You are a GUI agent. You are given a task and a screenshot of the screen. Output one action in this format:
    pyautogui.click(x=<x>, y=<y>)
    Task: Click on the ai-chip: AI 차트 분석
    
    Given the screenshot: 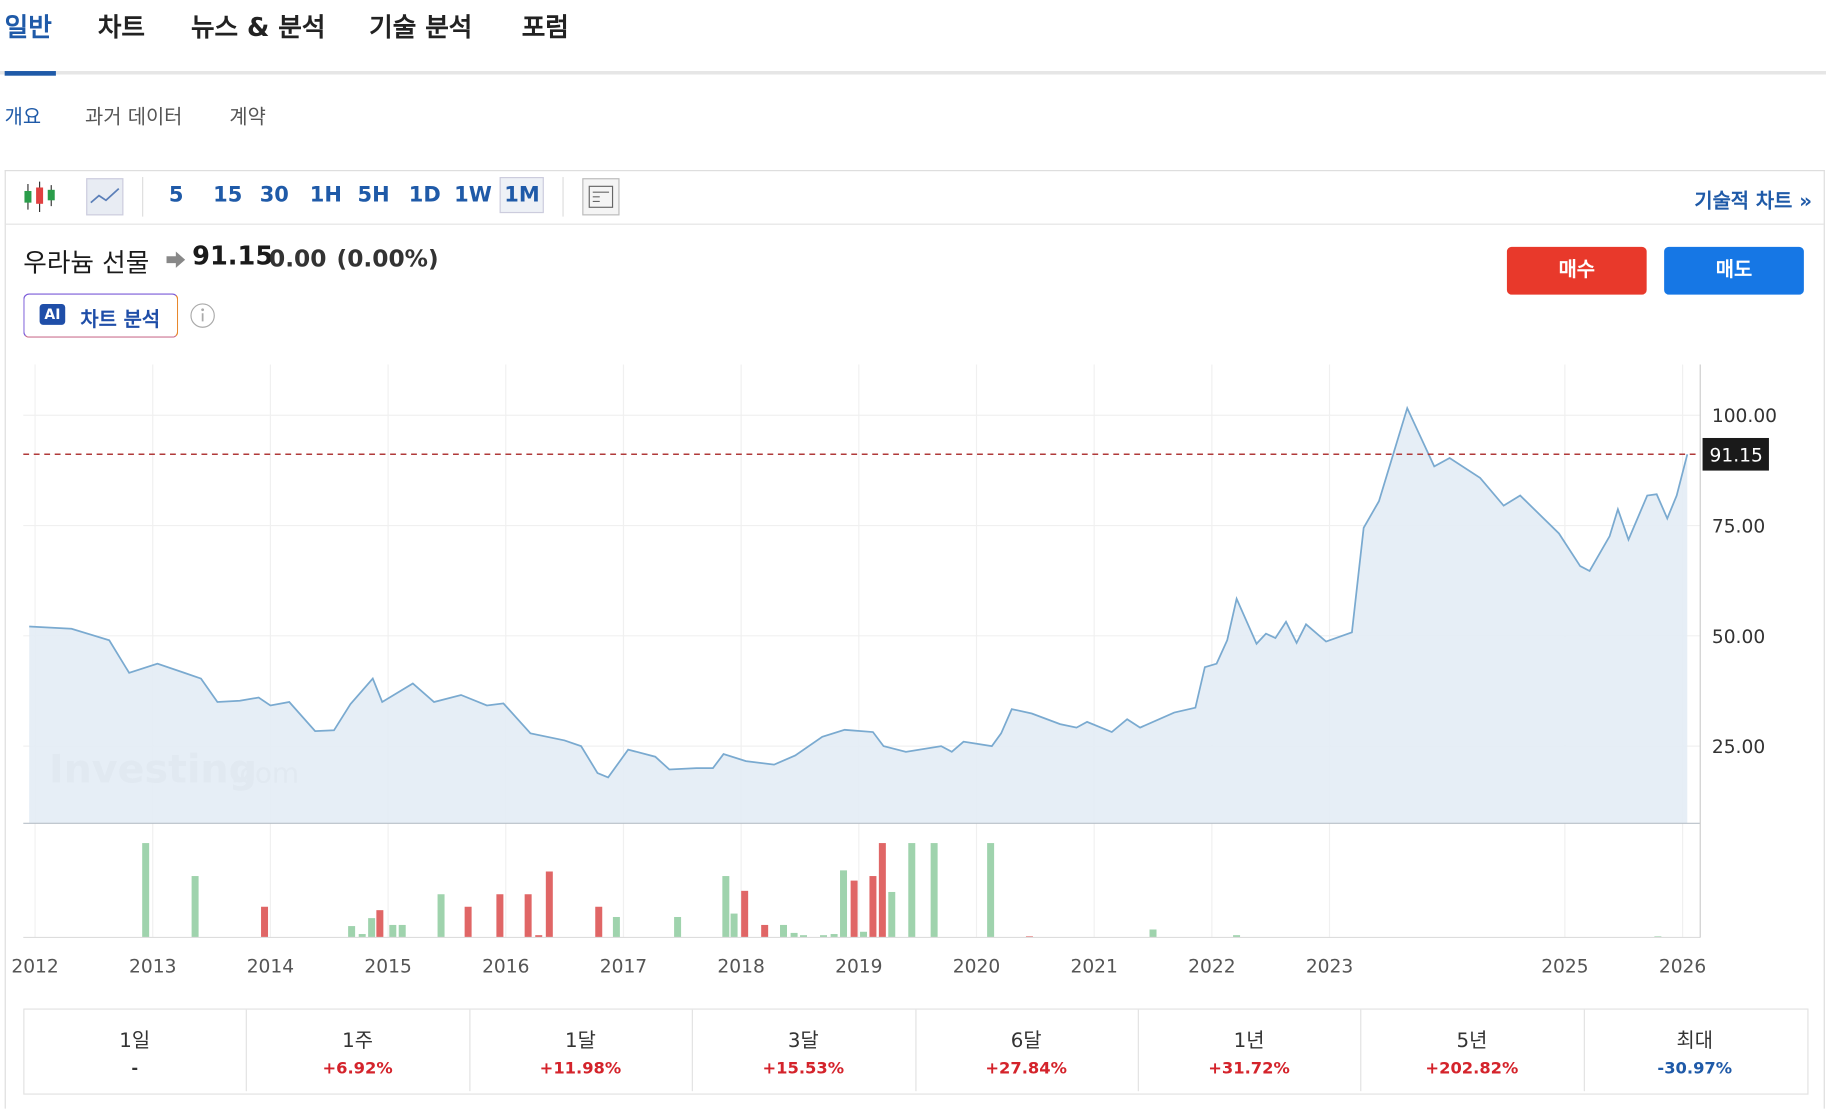 What is the action you would take?
    pyautogui.click(x=101, y=315)
    